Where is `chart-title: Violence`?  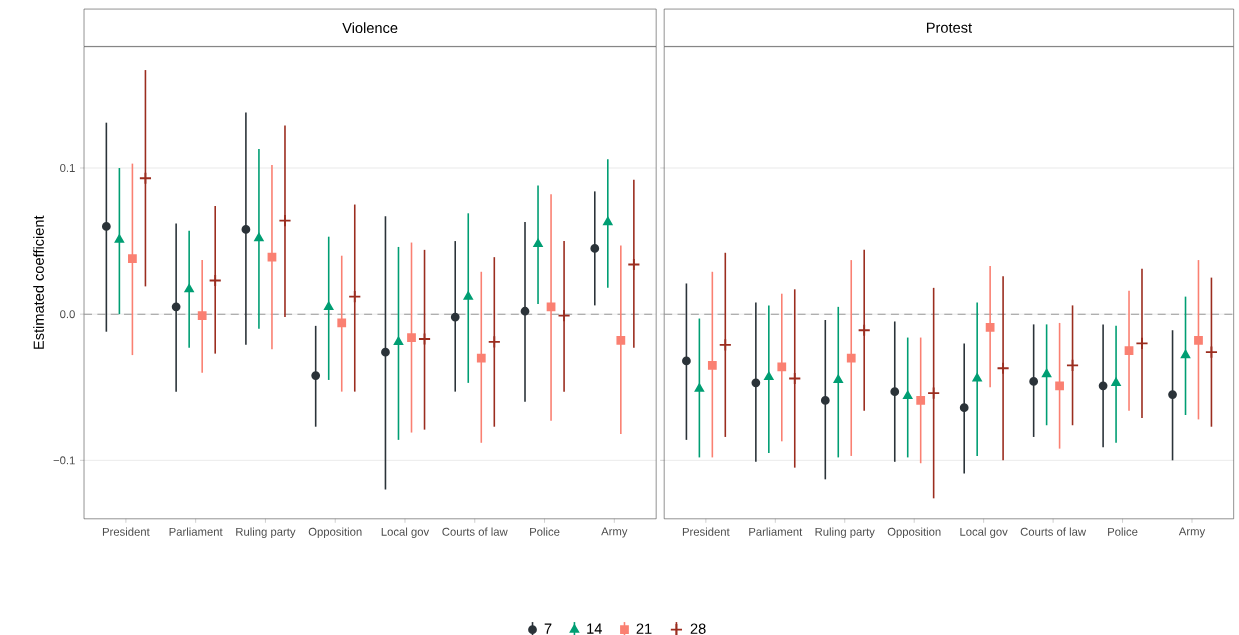
chart-title: Violence is located at coordinates (370, 28).